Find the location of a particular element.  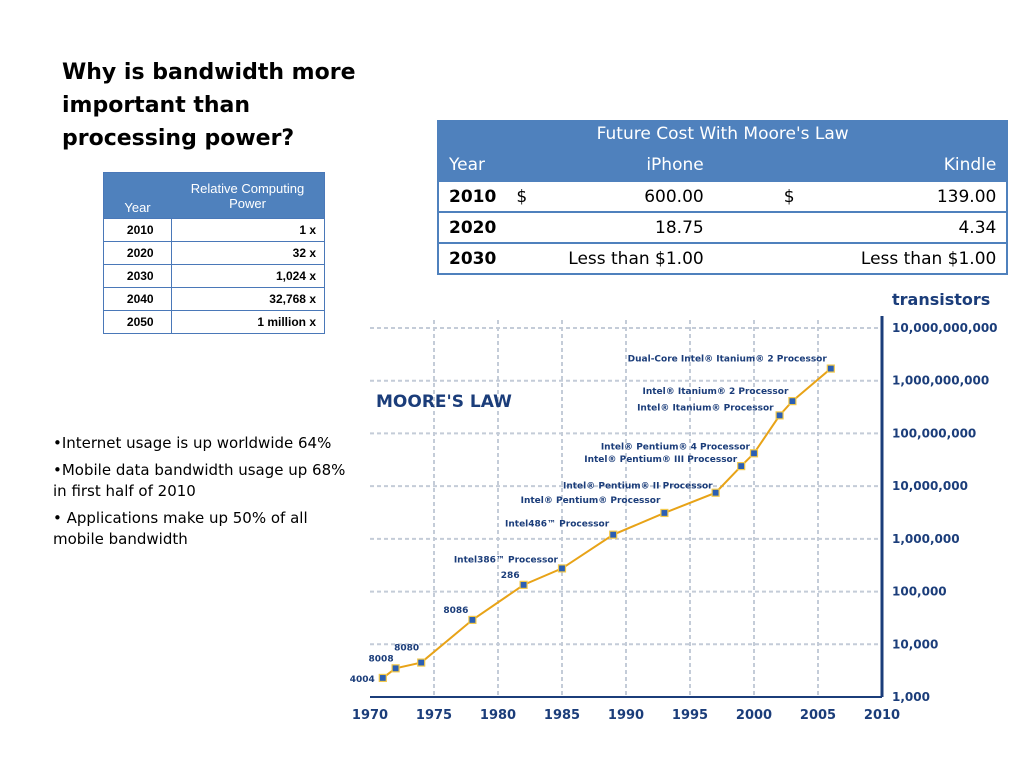

data-label: 4004 is located at coordinates (362, 680).